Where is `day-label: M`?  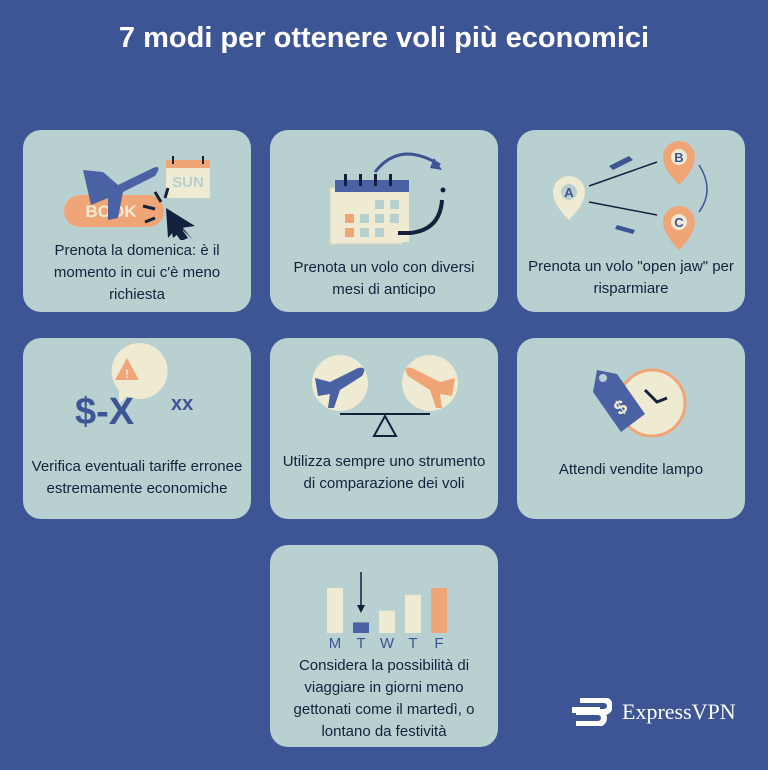
day-label: M is located at coordinates (335, 643).